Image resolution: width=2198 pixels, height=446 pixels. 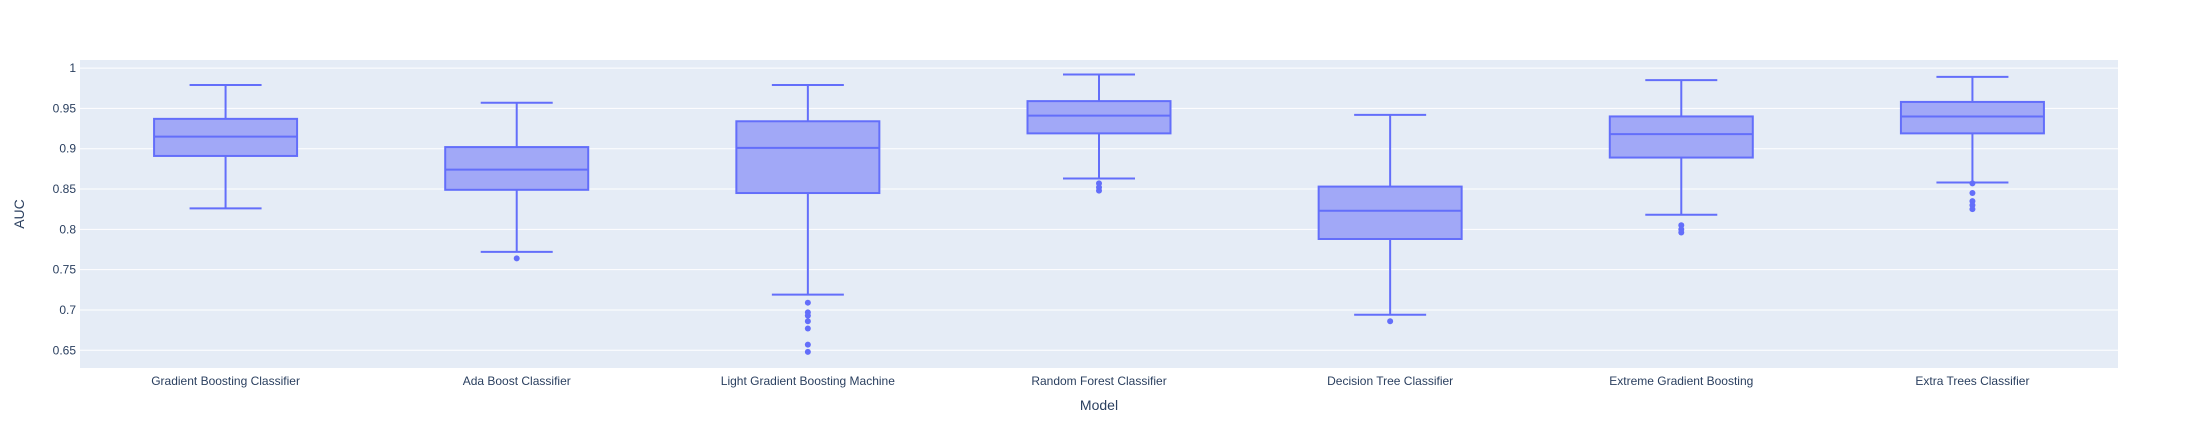 I want to click on y-tick-label: 0.85, so click(x=65, y=189).